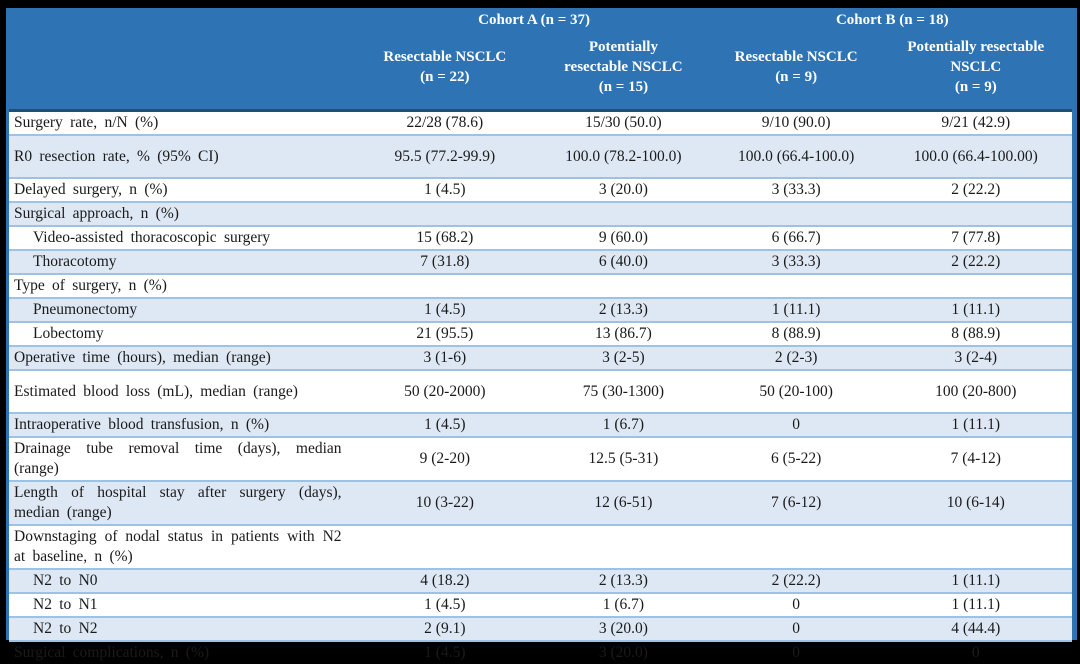  I want to click on cell-value: 100.0 (66.4-100.0), so click(796, 157).